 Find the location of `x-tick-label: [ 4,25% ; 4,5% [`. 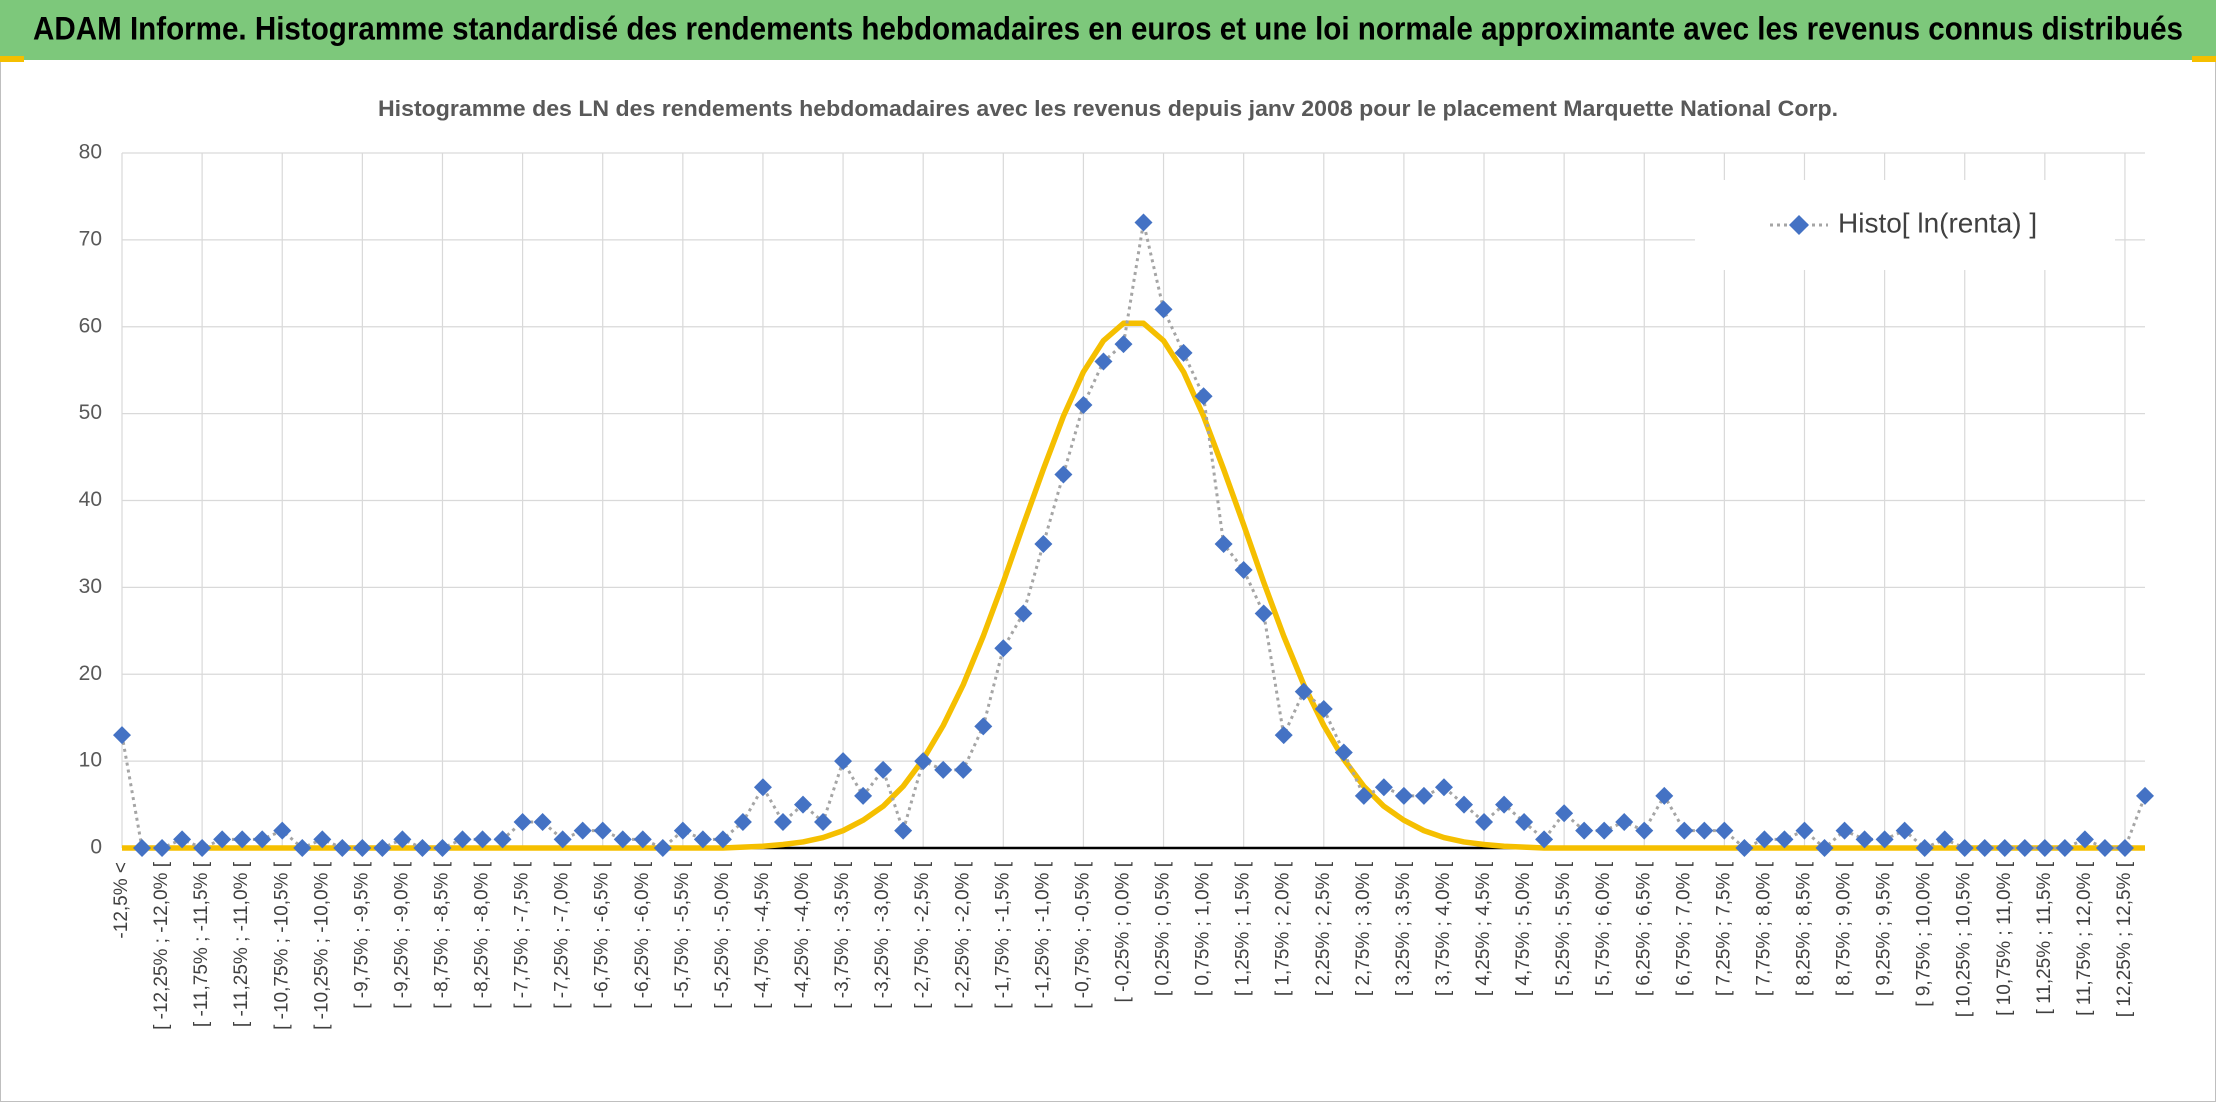

x-tick-label: [ 4,25% ; 4,5% [ is located at coordinates (1483, 928).